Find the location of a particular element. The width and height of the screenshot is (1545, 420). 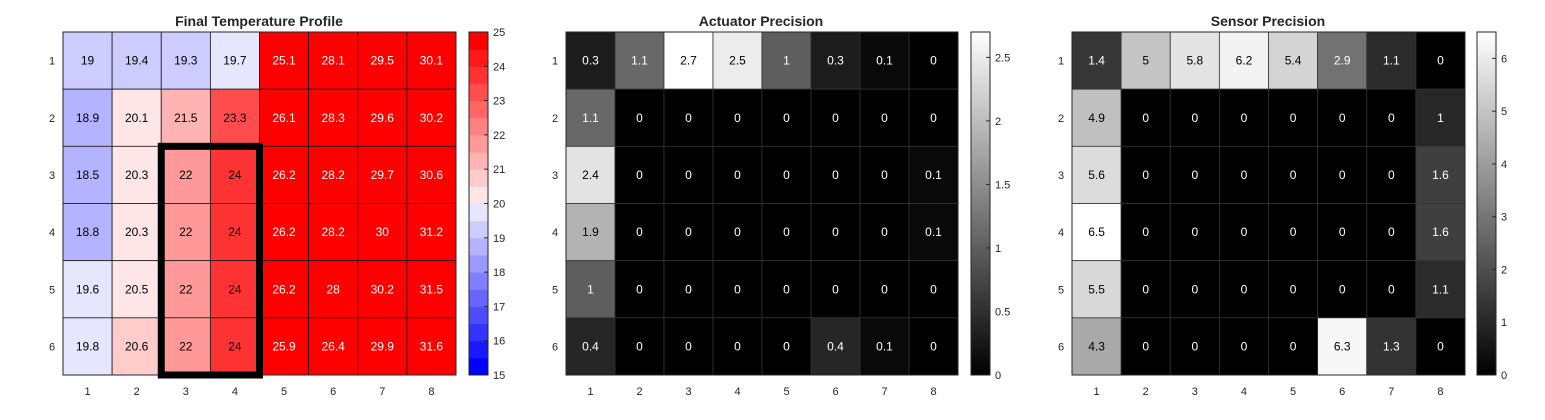

colorbar-tick-label: 2 is located at coordinates (1504, 270).